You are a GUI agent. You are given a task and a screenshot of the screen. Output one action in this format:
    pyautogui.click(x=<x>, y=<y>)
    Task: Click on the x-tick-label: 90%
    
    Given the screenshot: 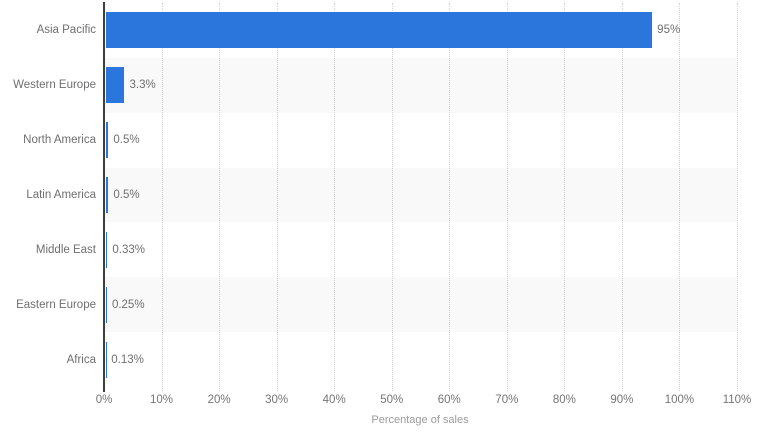 What is the action you would take?
    pyautogui.click(x=622, y=400)
    